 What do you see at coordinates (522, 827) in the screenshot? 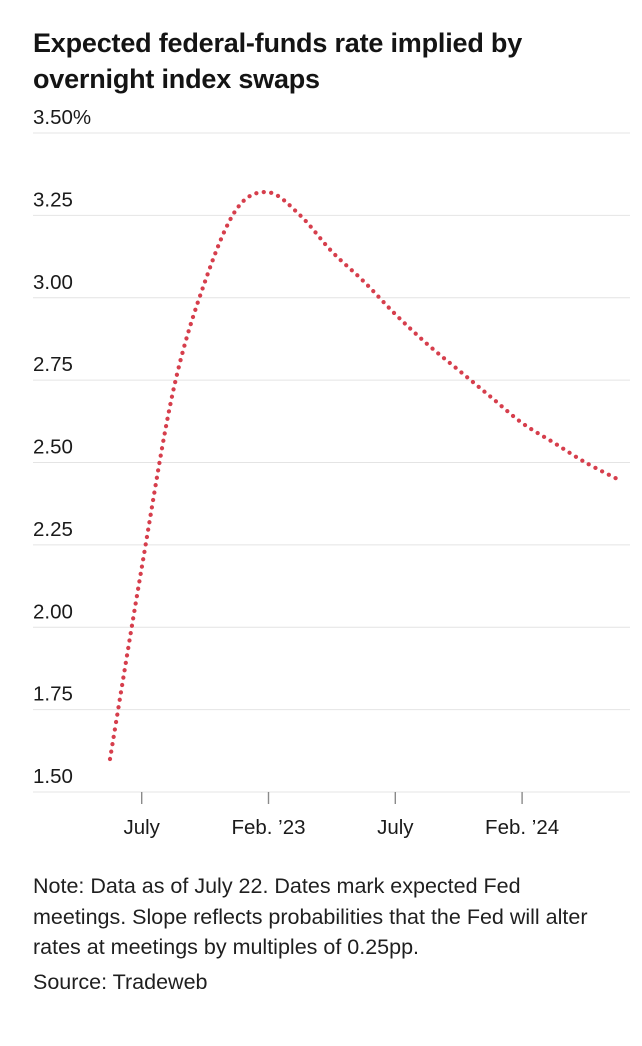
I see `x-axis-label: Feb. ’24` at bounding box center [522, 827].